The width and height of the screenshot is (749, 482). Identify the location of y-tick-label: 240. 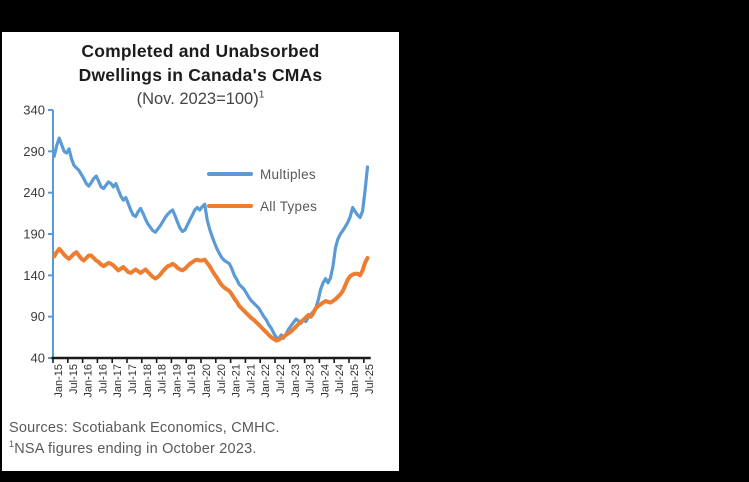
(34, 192).